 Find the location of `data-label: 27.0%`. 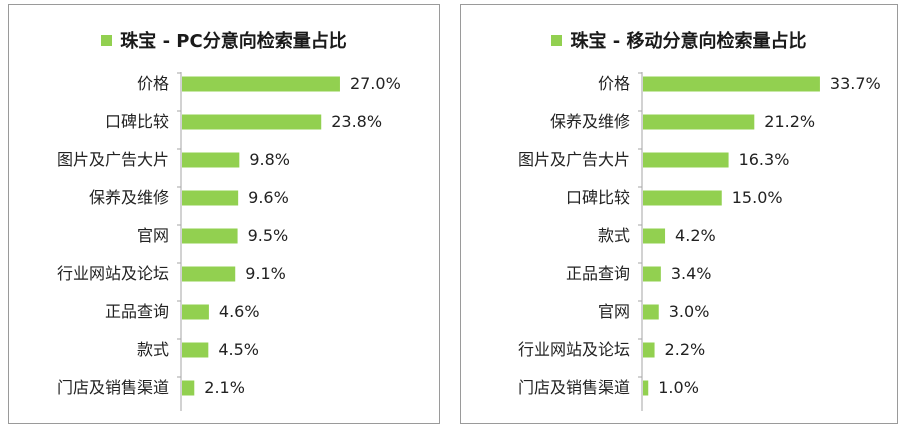

data-label: 27.0% is located at coordinates (375, 83).